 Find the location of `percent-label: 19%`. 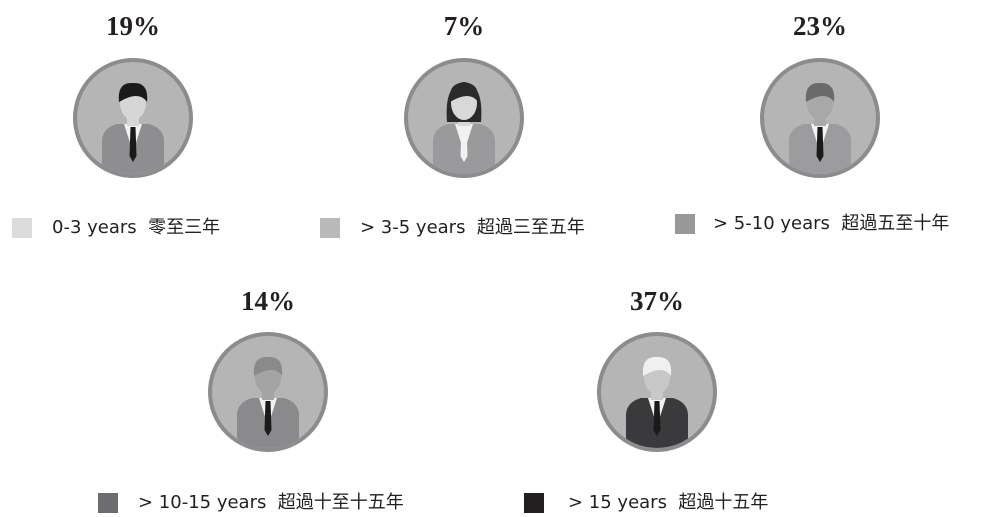

percent-label: 19% is located at coordinates (133, 26).